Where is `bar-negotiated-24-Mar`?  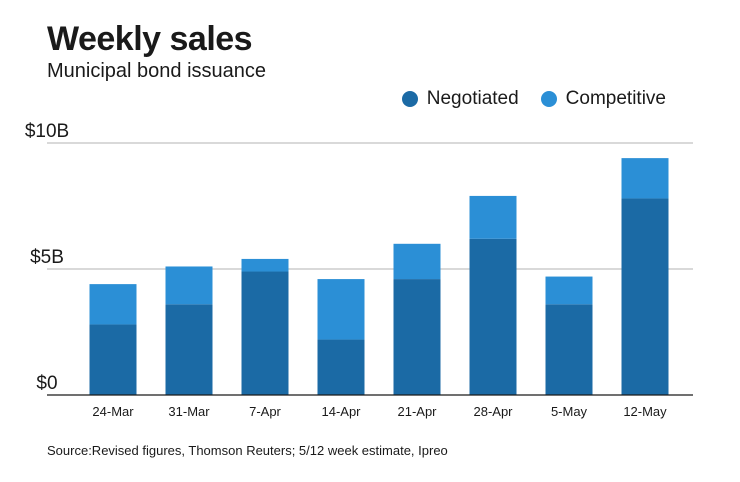
bar-negotiated-24-Mar is located at coordinates (113, 359).